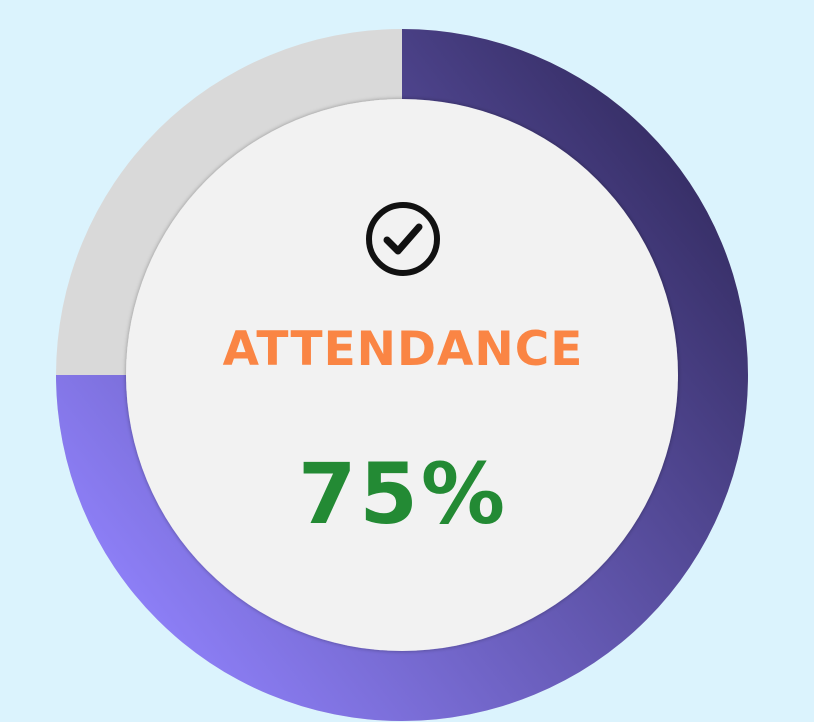  What do you see at coordinates (403, 494) in the screenshot?
I see `attendance-value: 75%` at bounding box center [403, 494].